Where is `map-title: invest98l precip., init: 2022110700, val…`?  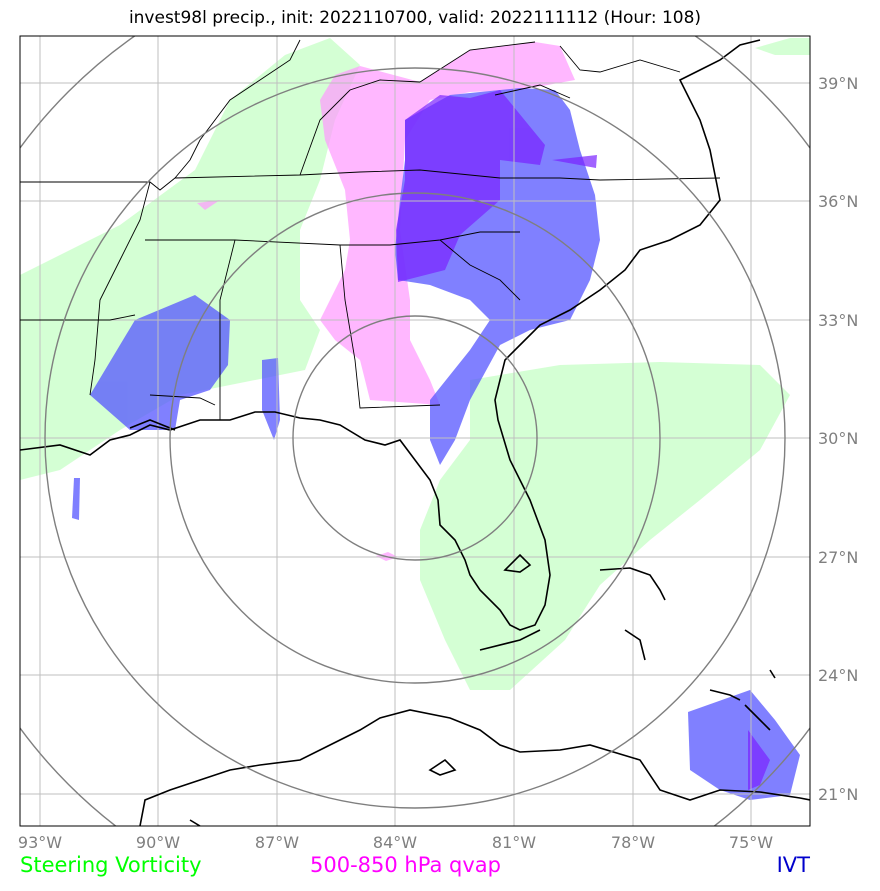
map-title: invest98l precip., init: 2022110700, val… is located at coordinates (415, 18).